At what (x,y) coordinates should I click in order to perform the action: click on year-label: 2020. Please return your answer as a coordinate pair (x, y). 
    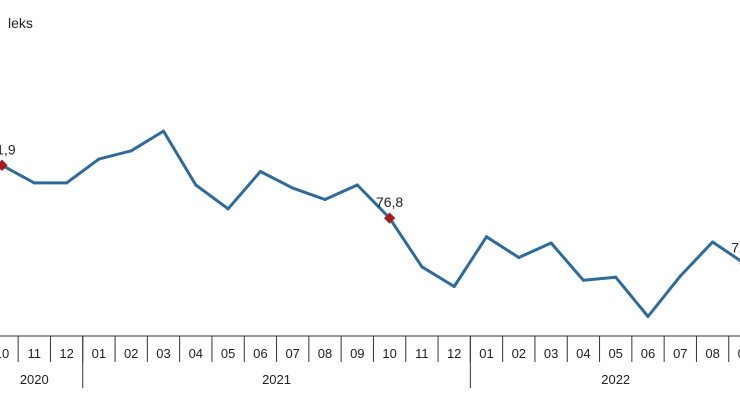
    Looking at the image, I should click on (34, 379).